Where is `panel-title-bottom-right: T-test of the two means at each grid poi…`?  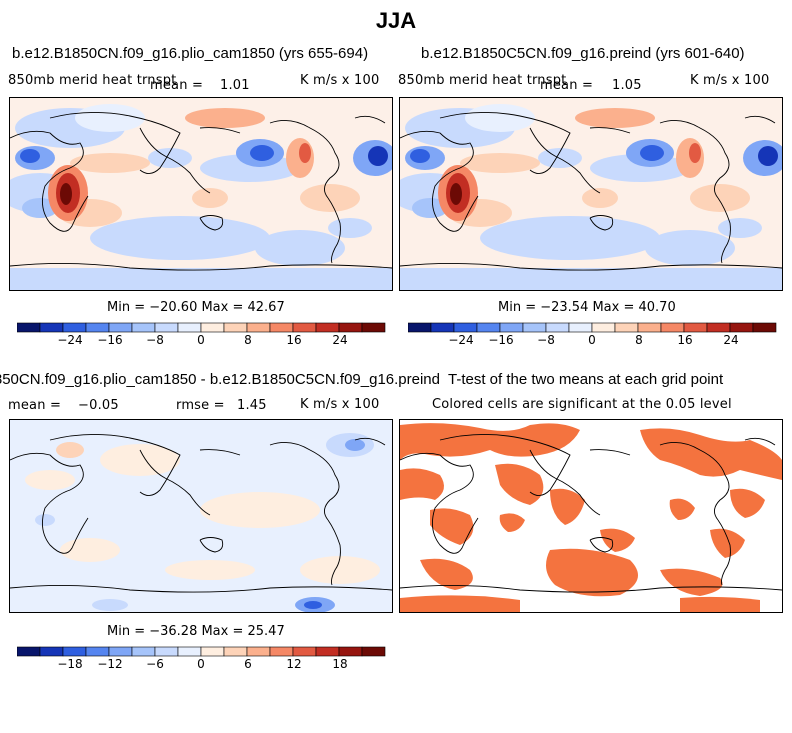 panel-title-bottom-right: T-test of the two means at each grid poi… is located at coordinates (586, 379).